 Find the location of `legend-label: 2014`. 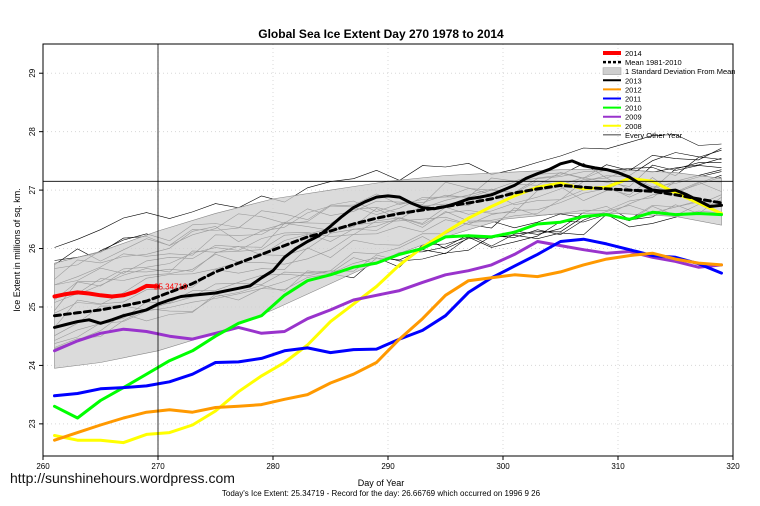

legend-label: 2014 is located at coordinates (633, 53).